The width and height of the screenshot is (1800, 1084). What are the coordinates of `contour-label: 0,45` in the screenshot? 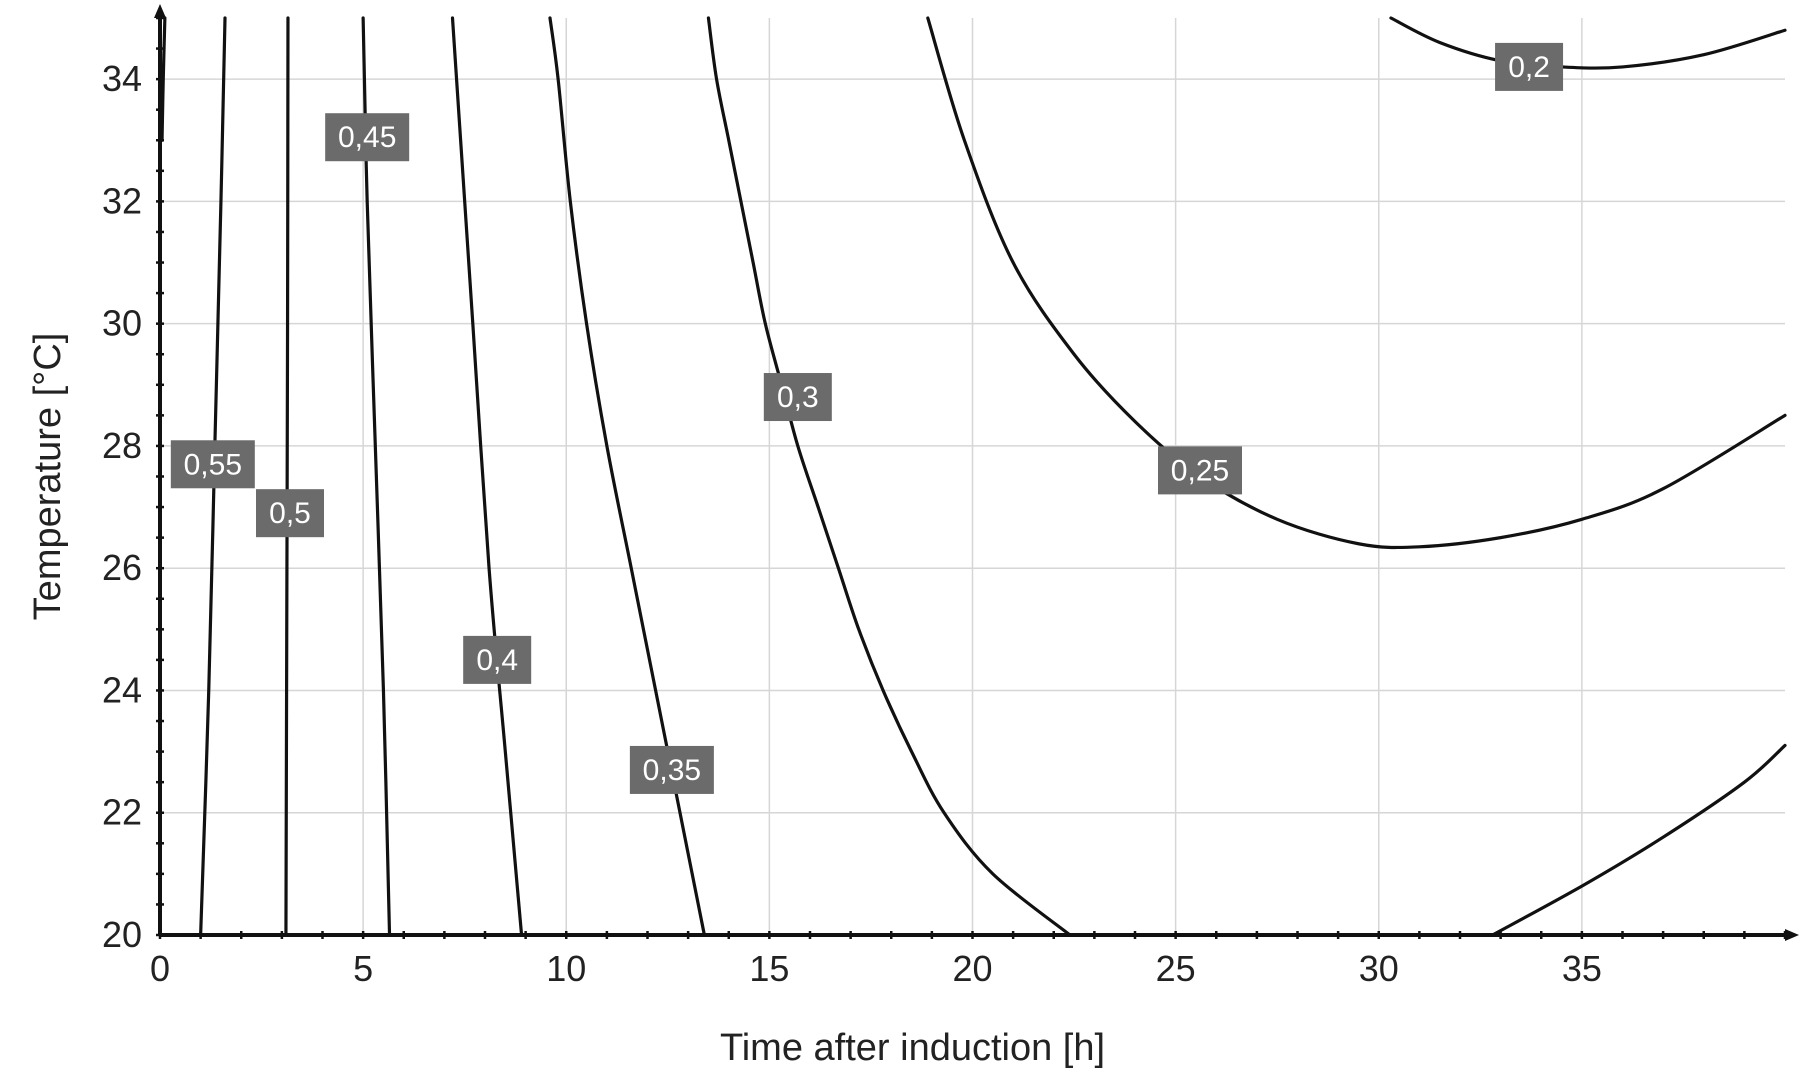 It's located at (367, 137).